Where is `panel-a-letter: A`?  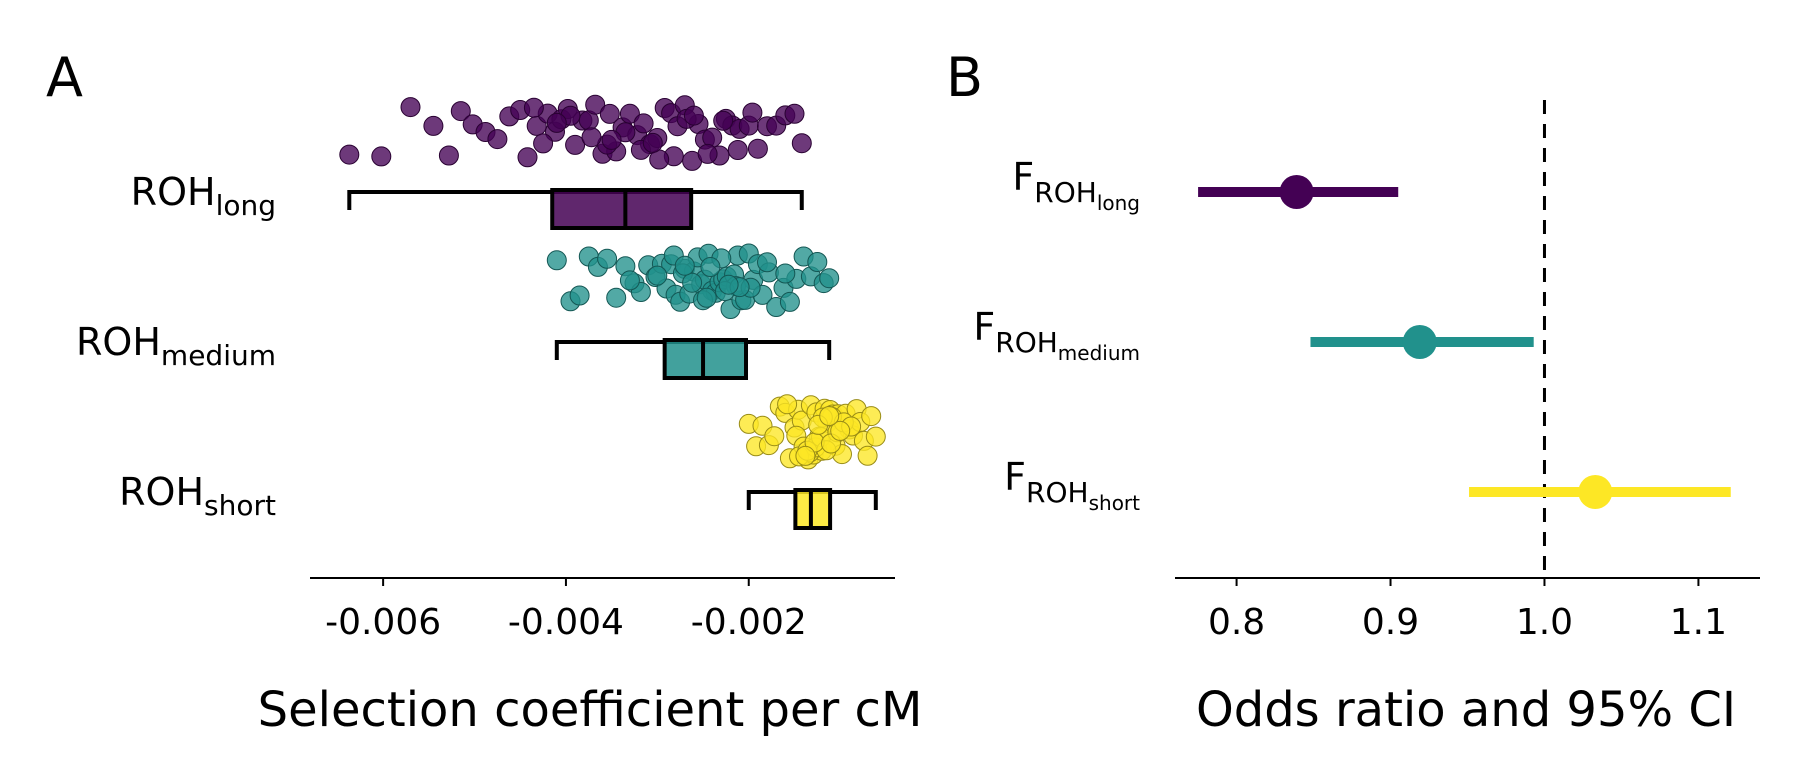
panel-a-letter: A is located at coordinates (64, 77).